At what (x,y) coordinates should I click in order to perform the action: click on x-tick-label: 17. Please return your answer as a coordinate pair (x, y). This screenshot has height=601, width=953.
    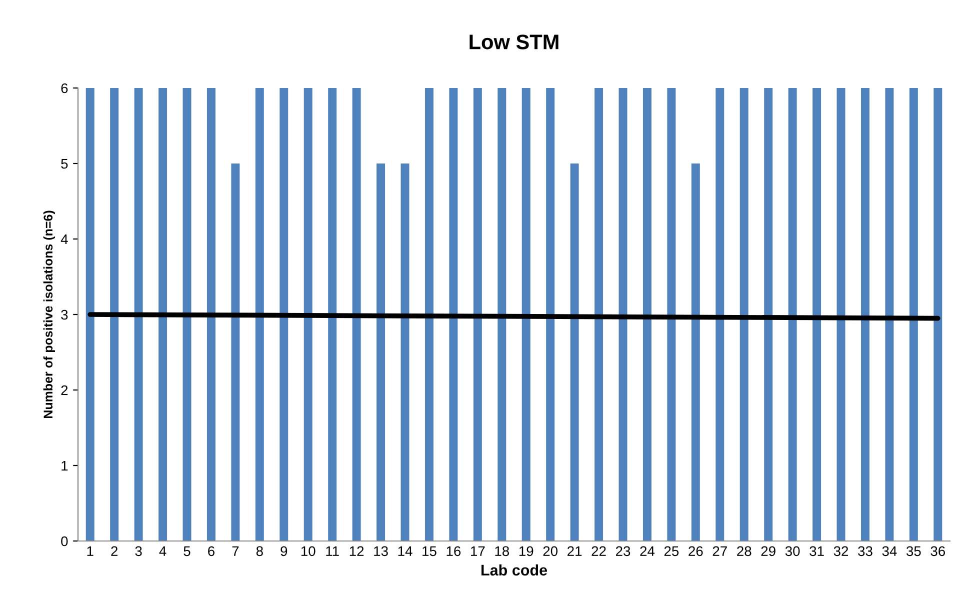
    Looking at the image, I should click on (478, 551).